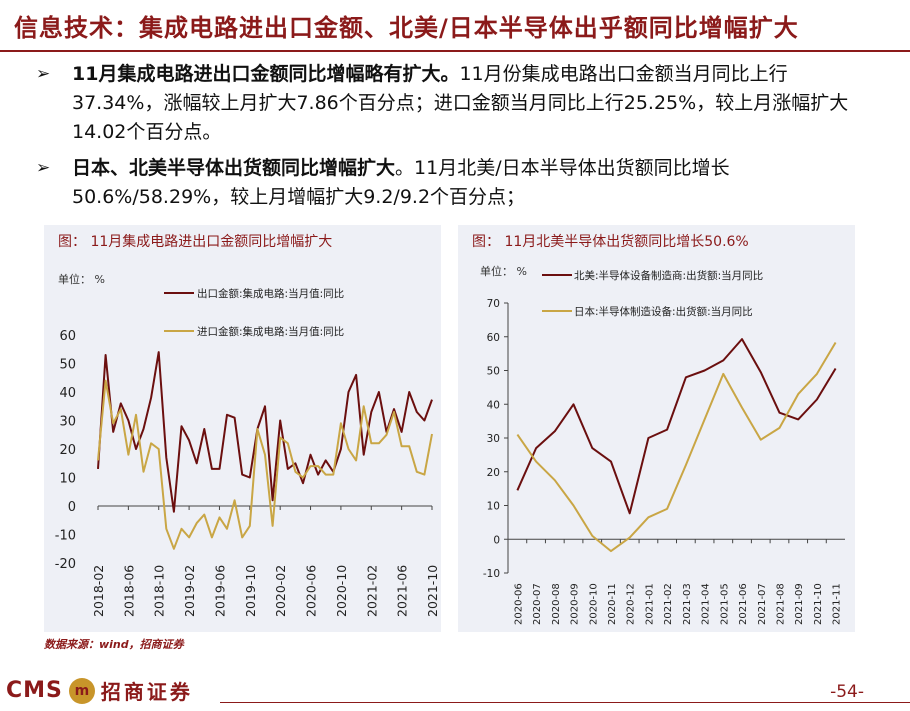 This screenshot has height=711, width=910. I want to click on footer-divider, so click(565, 702).